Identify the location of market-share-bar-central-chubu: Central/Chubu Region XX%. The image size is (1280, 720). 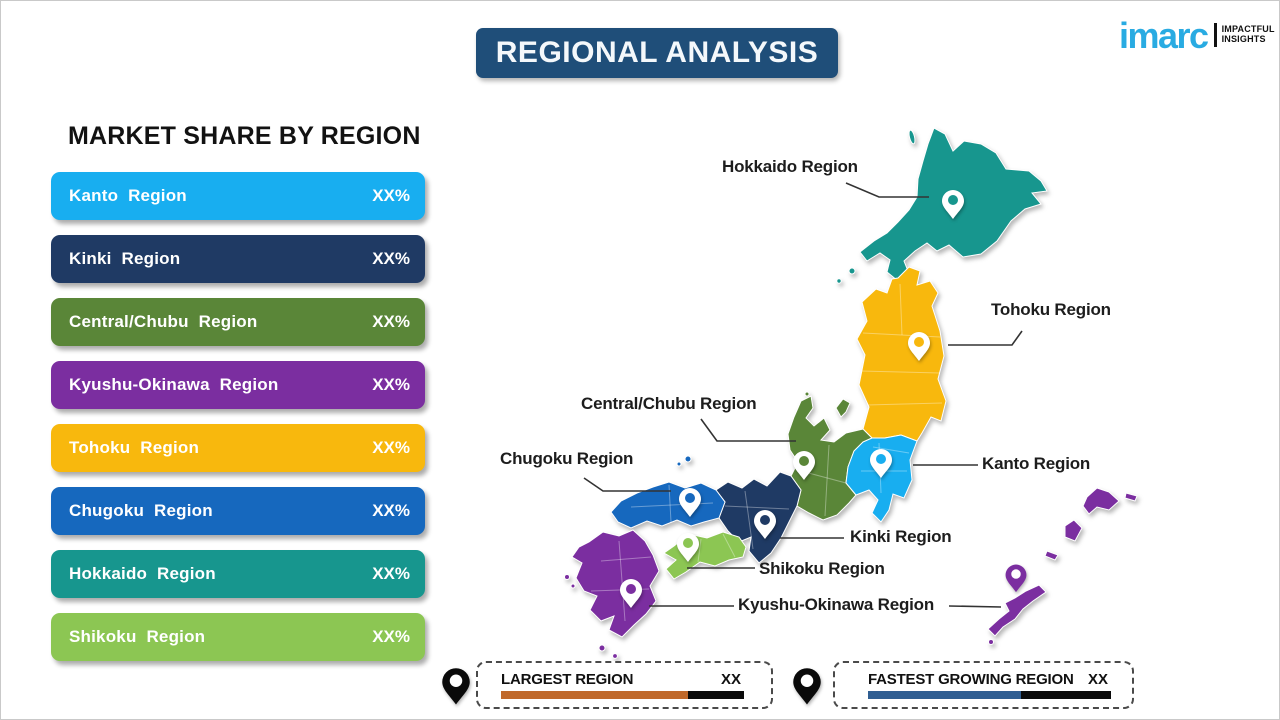
(238, 322).